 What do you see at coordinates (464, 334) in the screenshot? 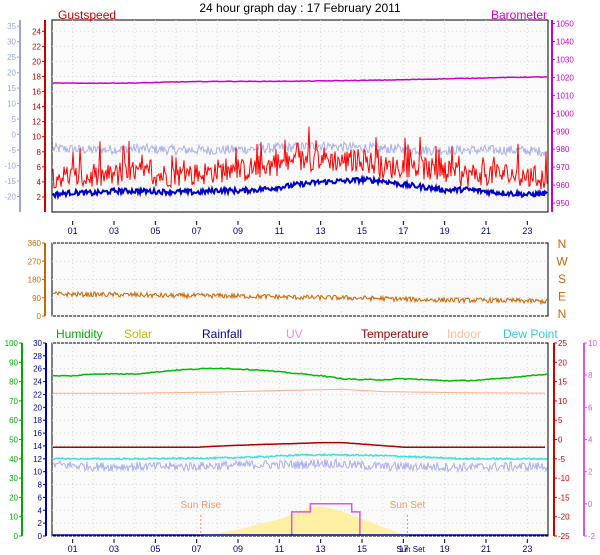
I see `legend-indoor: Indoor` at bounding box center [464, 334].